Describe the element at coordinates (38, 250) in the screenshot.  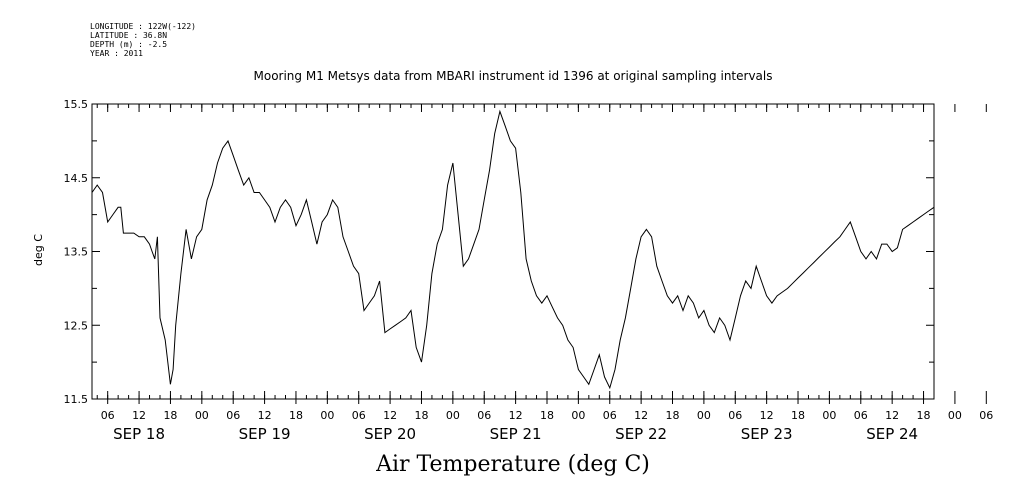
I see `y-axis-label: deg C` at that location.